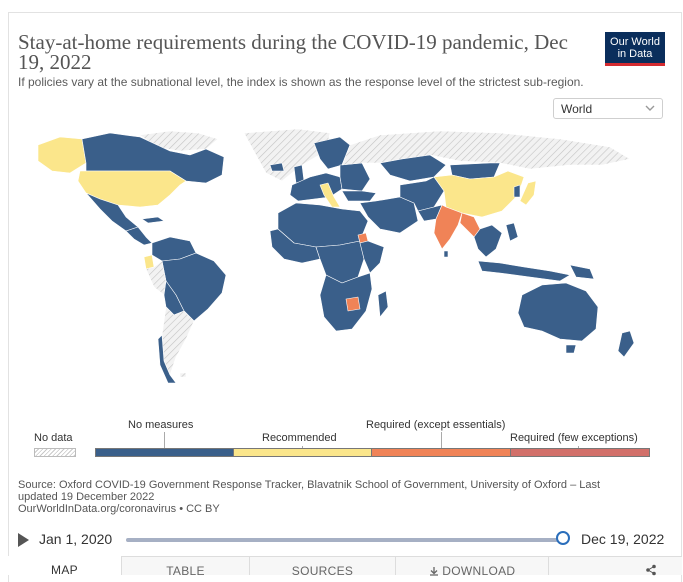 Image resolution: width=683 pixels, height=582 pixels. What do you see at coordinates (55, 452) in the screenshot?
I see `legend-no-data-swatch` at bounding box center [55, 452].